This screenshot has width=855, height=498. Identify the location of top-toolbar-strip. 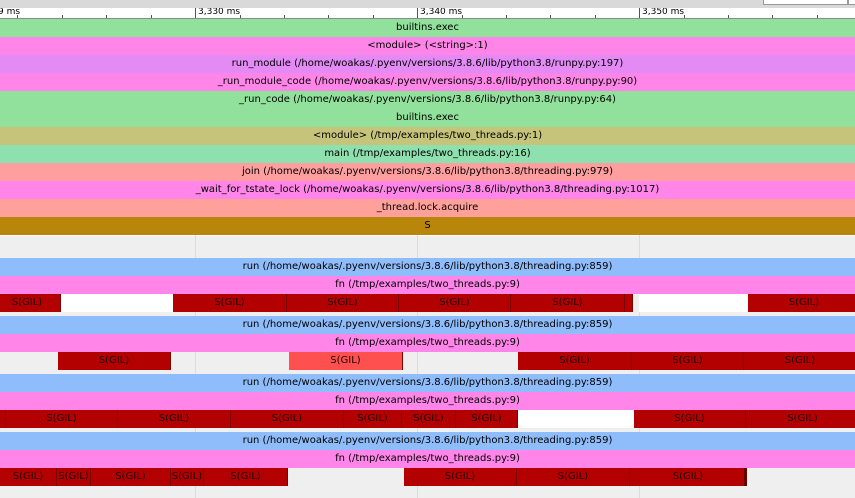
(427, 4).